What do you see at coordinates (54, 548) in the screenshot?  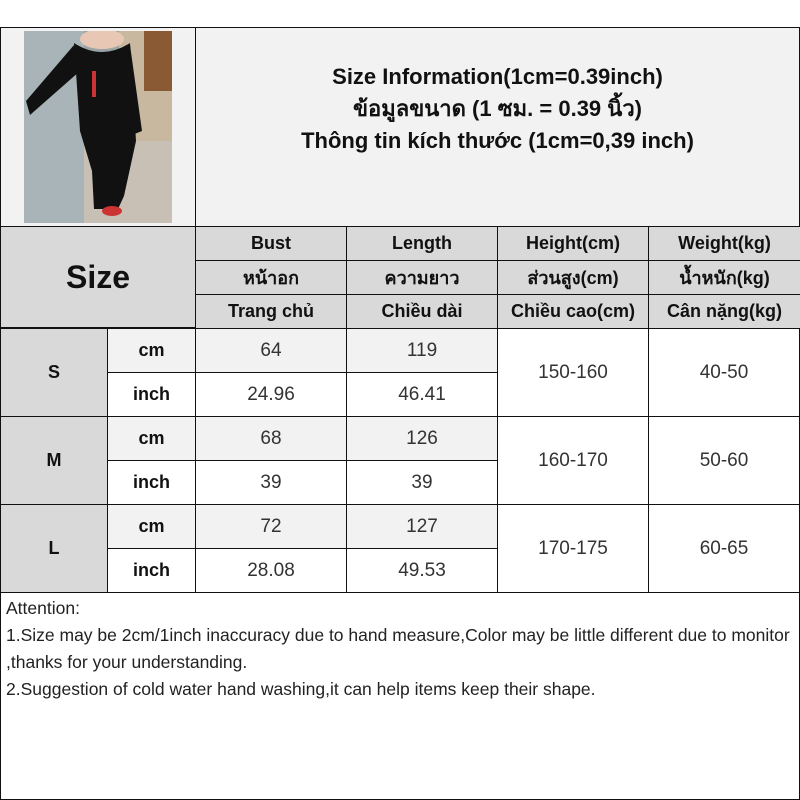 I see `size-label: L` at bounding box center [54, 548].